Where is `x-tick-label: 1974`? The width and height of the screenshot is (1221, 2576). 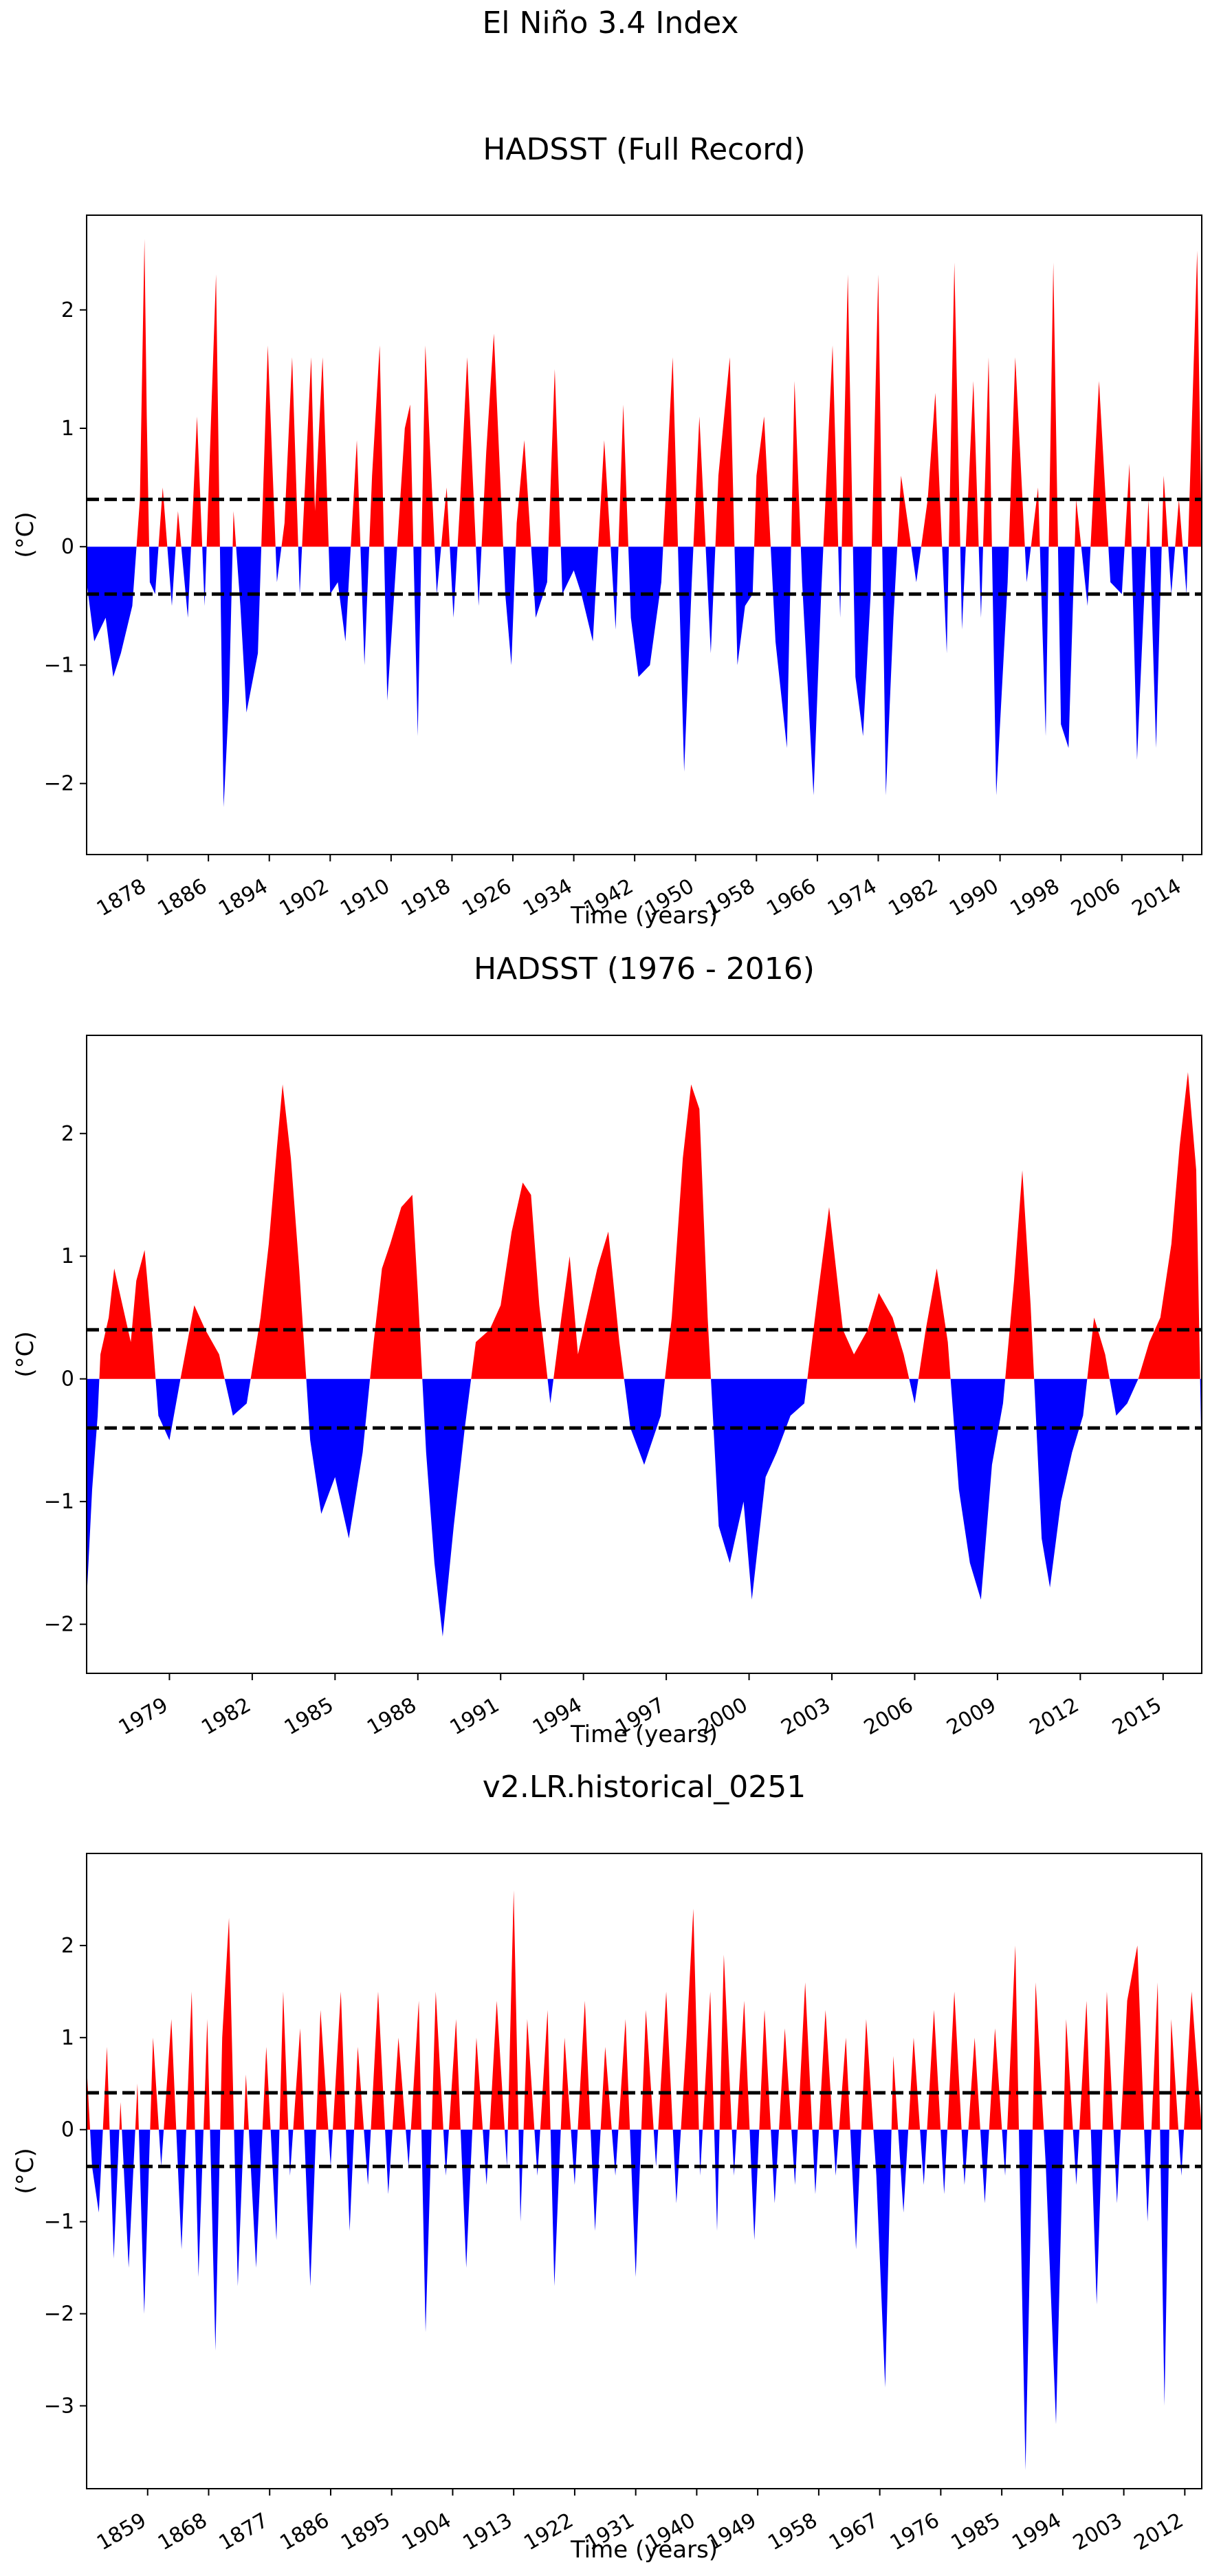 x-tick-label: 1974 is located at coordinates (852, 897).